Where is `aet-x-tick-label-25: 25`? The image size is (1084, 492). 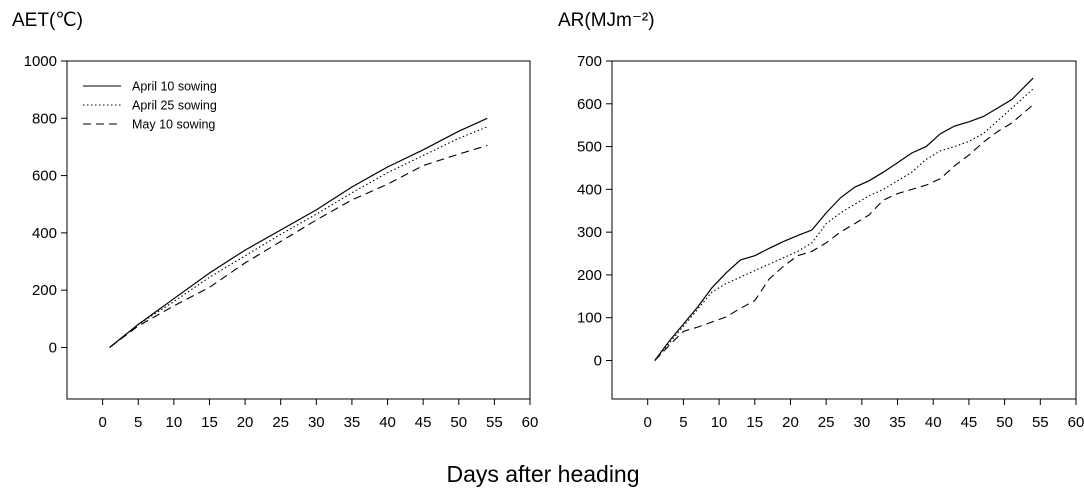 aet-x-tick-label-25: 25 is located at coordinates (280, 422).